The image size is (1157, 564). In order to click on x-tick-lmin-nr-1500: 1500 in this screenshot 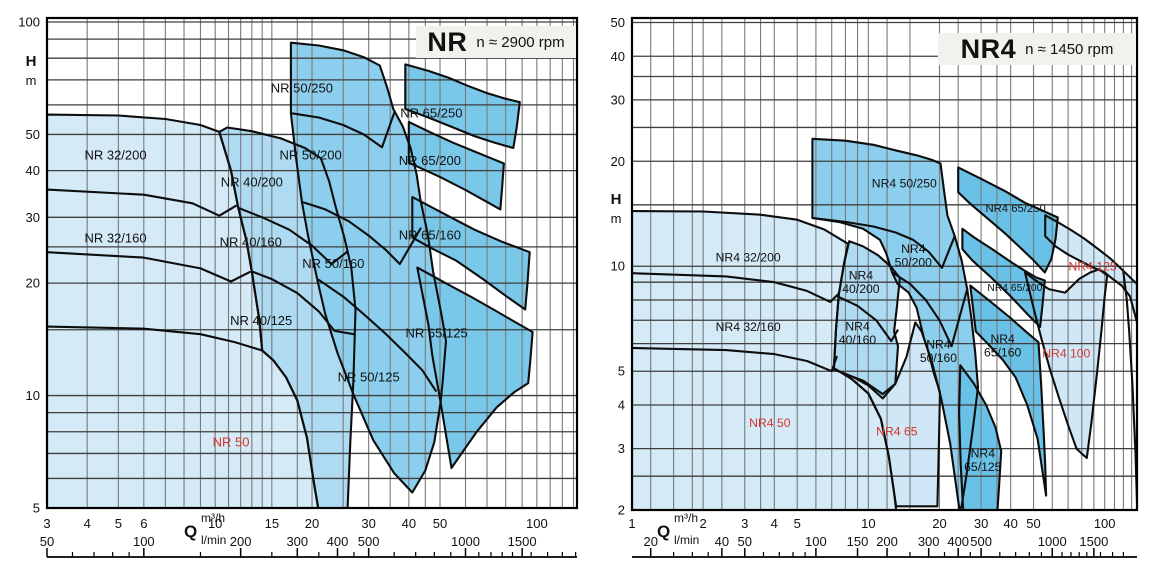, I will do `click(522, 541)`.